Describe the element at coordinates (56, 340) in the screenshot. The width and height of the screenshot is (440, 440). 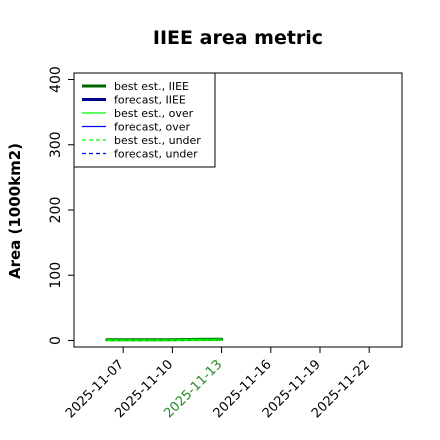
I see `y-tick-label: 0` at that location.